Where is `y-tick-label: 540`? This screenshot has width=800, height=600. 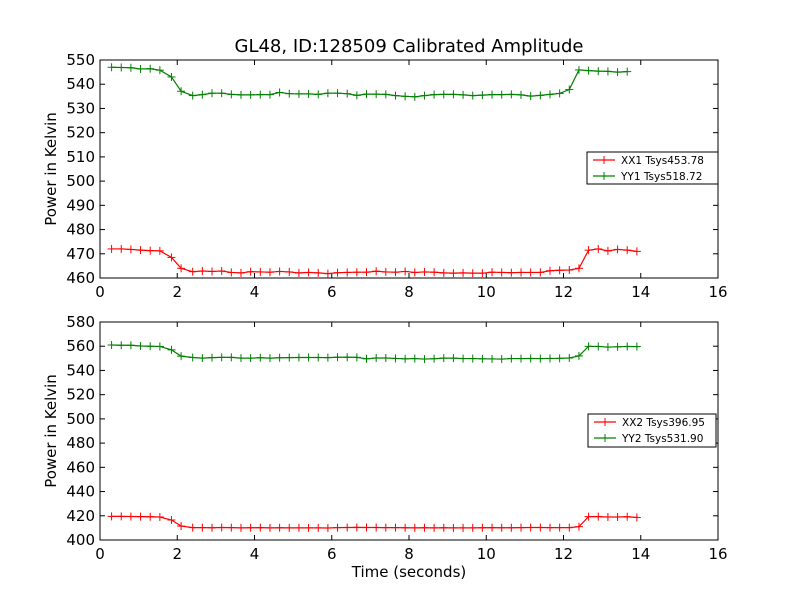 y-tick-label: 540 is located at coordinates (80, 370).